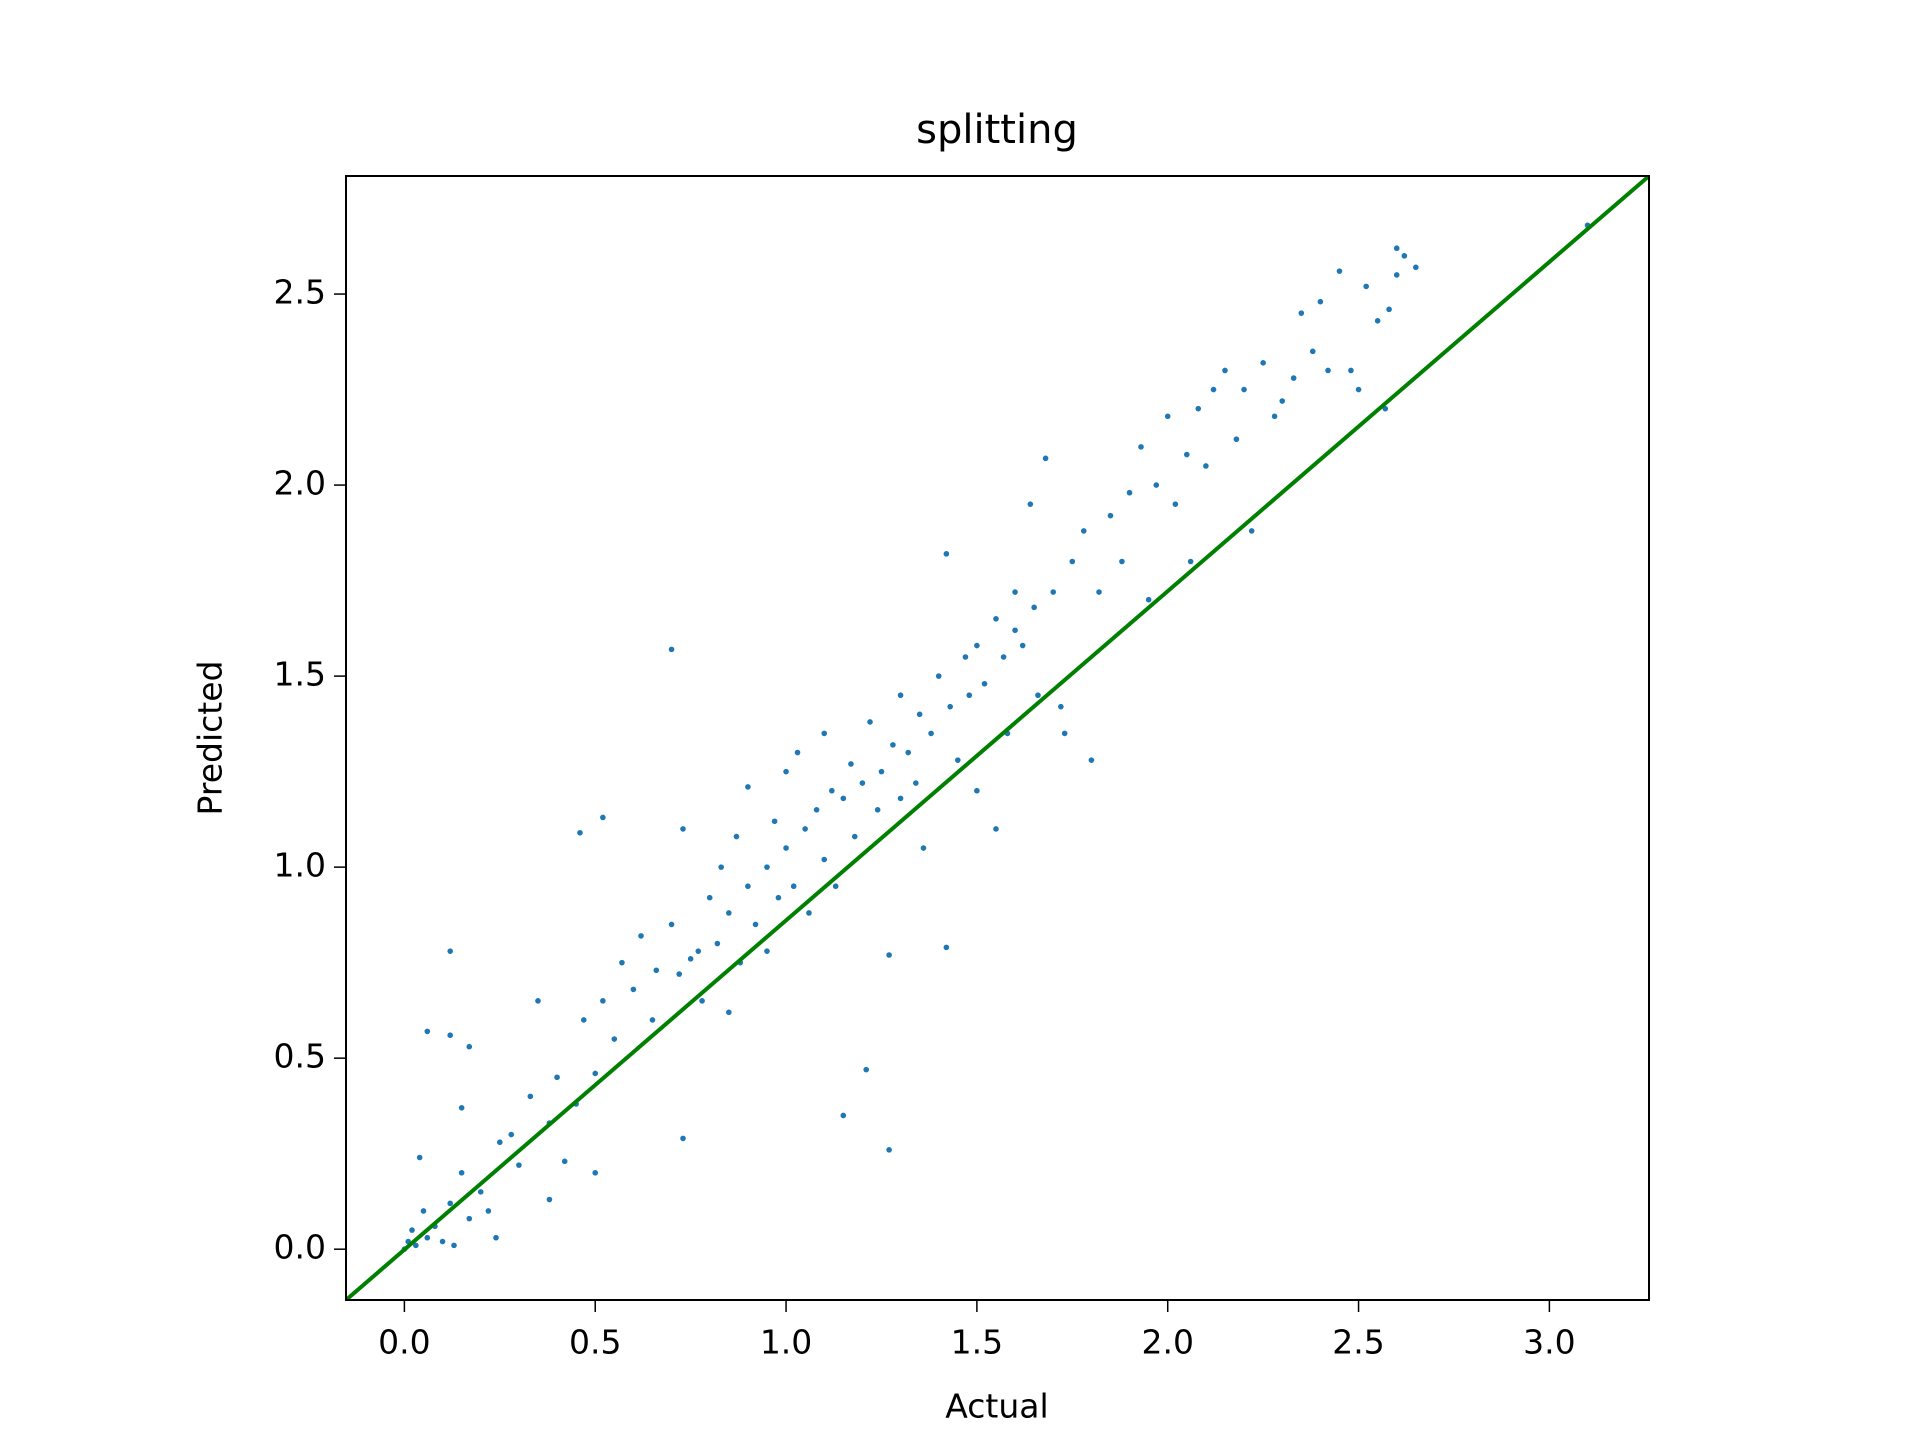  I want to click on x-tick-label: 0.5, so click(595, 1342).